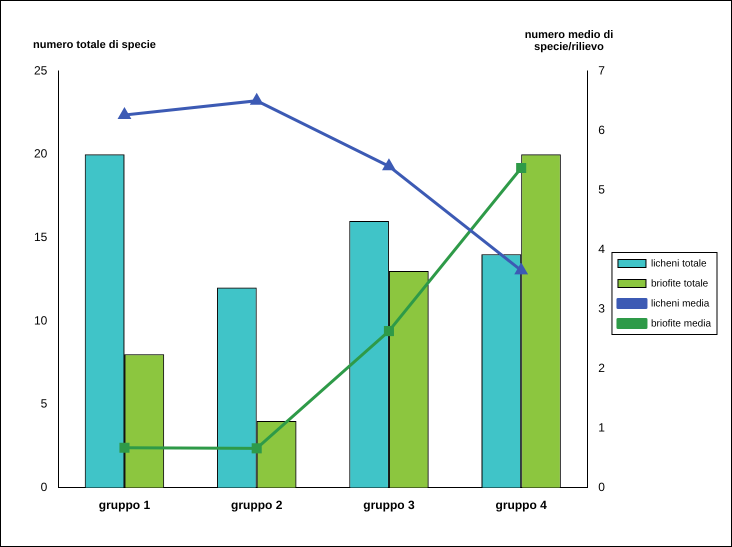 Image resolution: width=732 pixels, height=547 pixels. What do you see at coordinates (602, 189) in the screenshot?
I see `y2-tick-label: 5` at bounding box center [602, 189].